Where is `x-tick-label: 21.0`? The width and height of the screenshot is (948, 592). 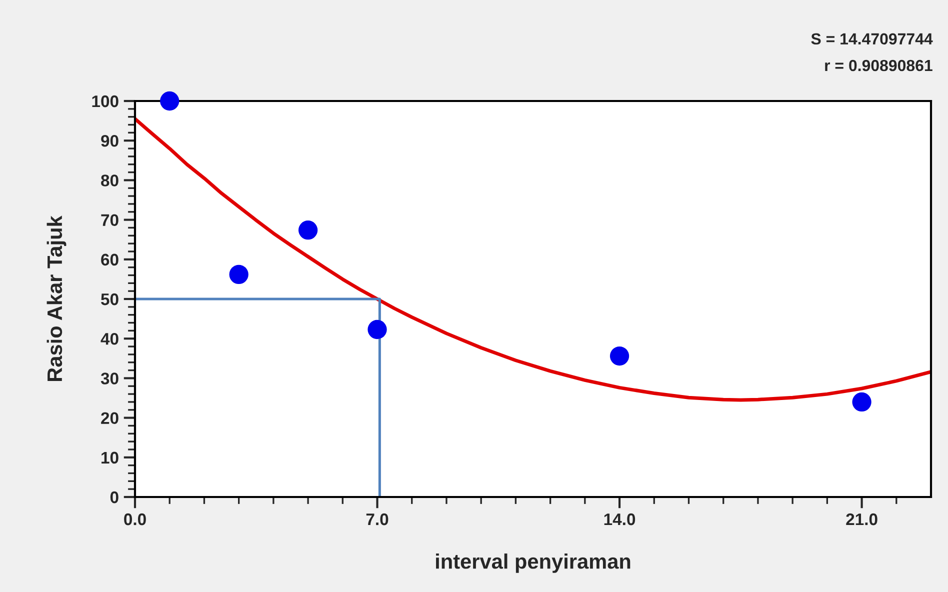 x-tick-label: 21.0 is located at coordinates (862, 519).